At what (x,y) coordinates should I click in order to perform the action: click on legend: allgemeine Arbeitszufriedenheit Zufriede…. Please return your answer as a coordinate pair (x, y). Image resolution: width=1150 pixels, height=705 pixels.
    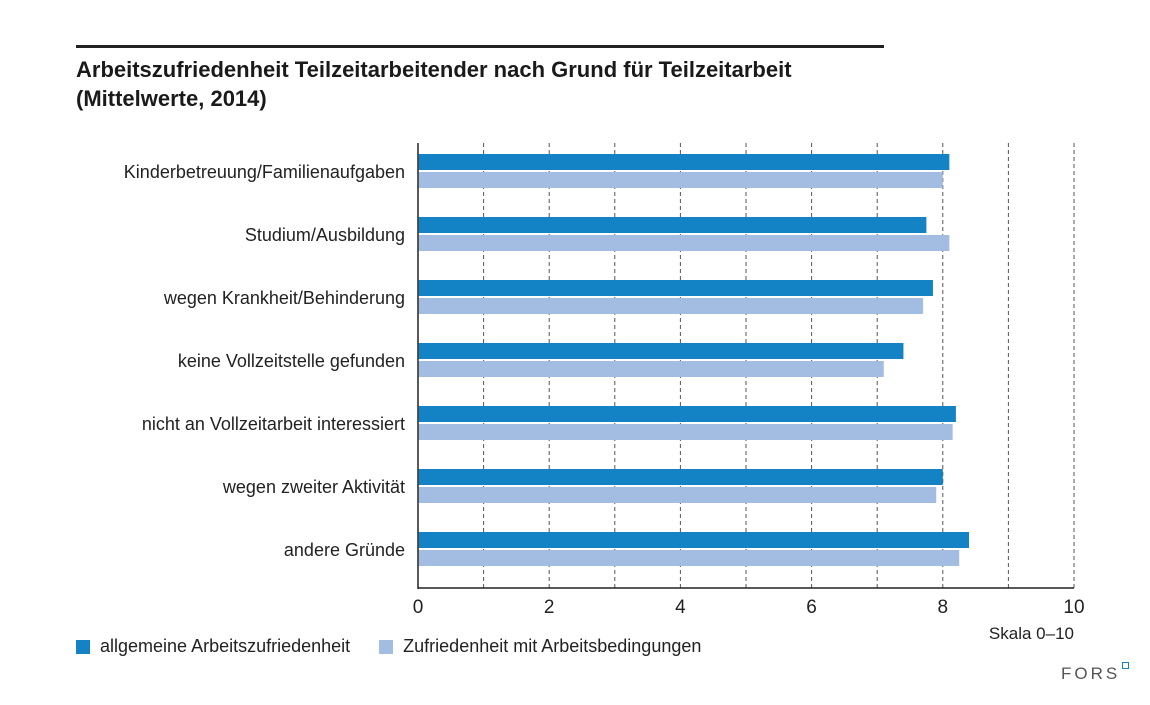
    Looking at the image, I should click on (400, 647).